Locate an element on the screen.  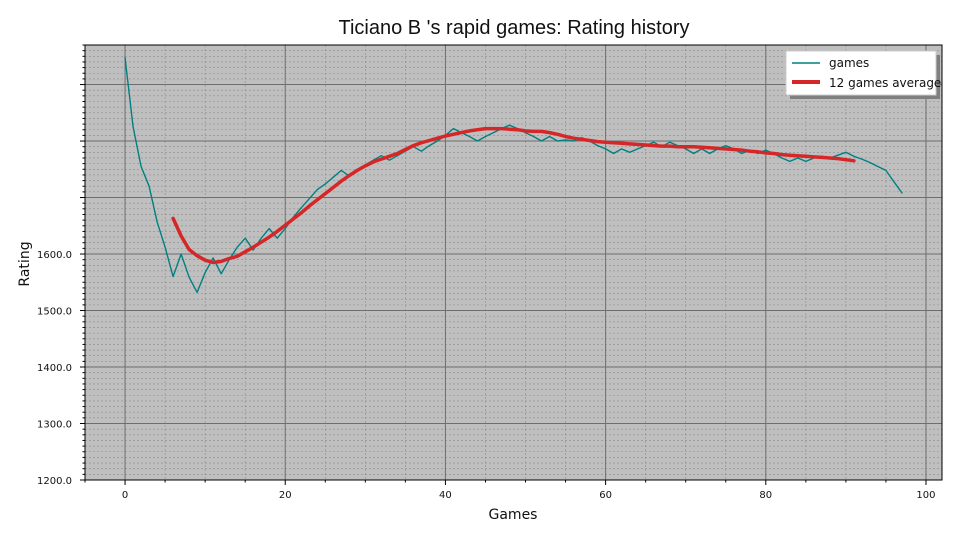
y-tick-label: 1500.0 is located at coordinates (54, 312).